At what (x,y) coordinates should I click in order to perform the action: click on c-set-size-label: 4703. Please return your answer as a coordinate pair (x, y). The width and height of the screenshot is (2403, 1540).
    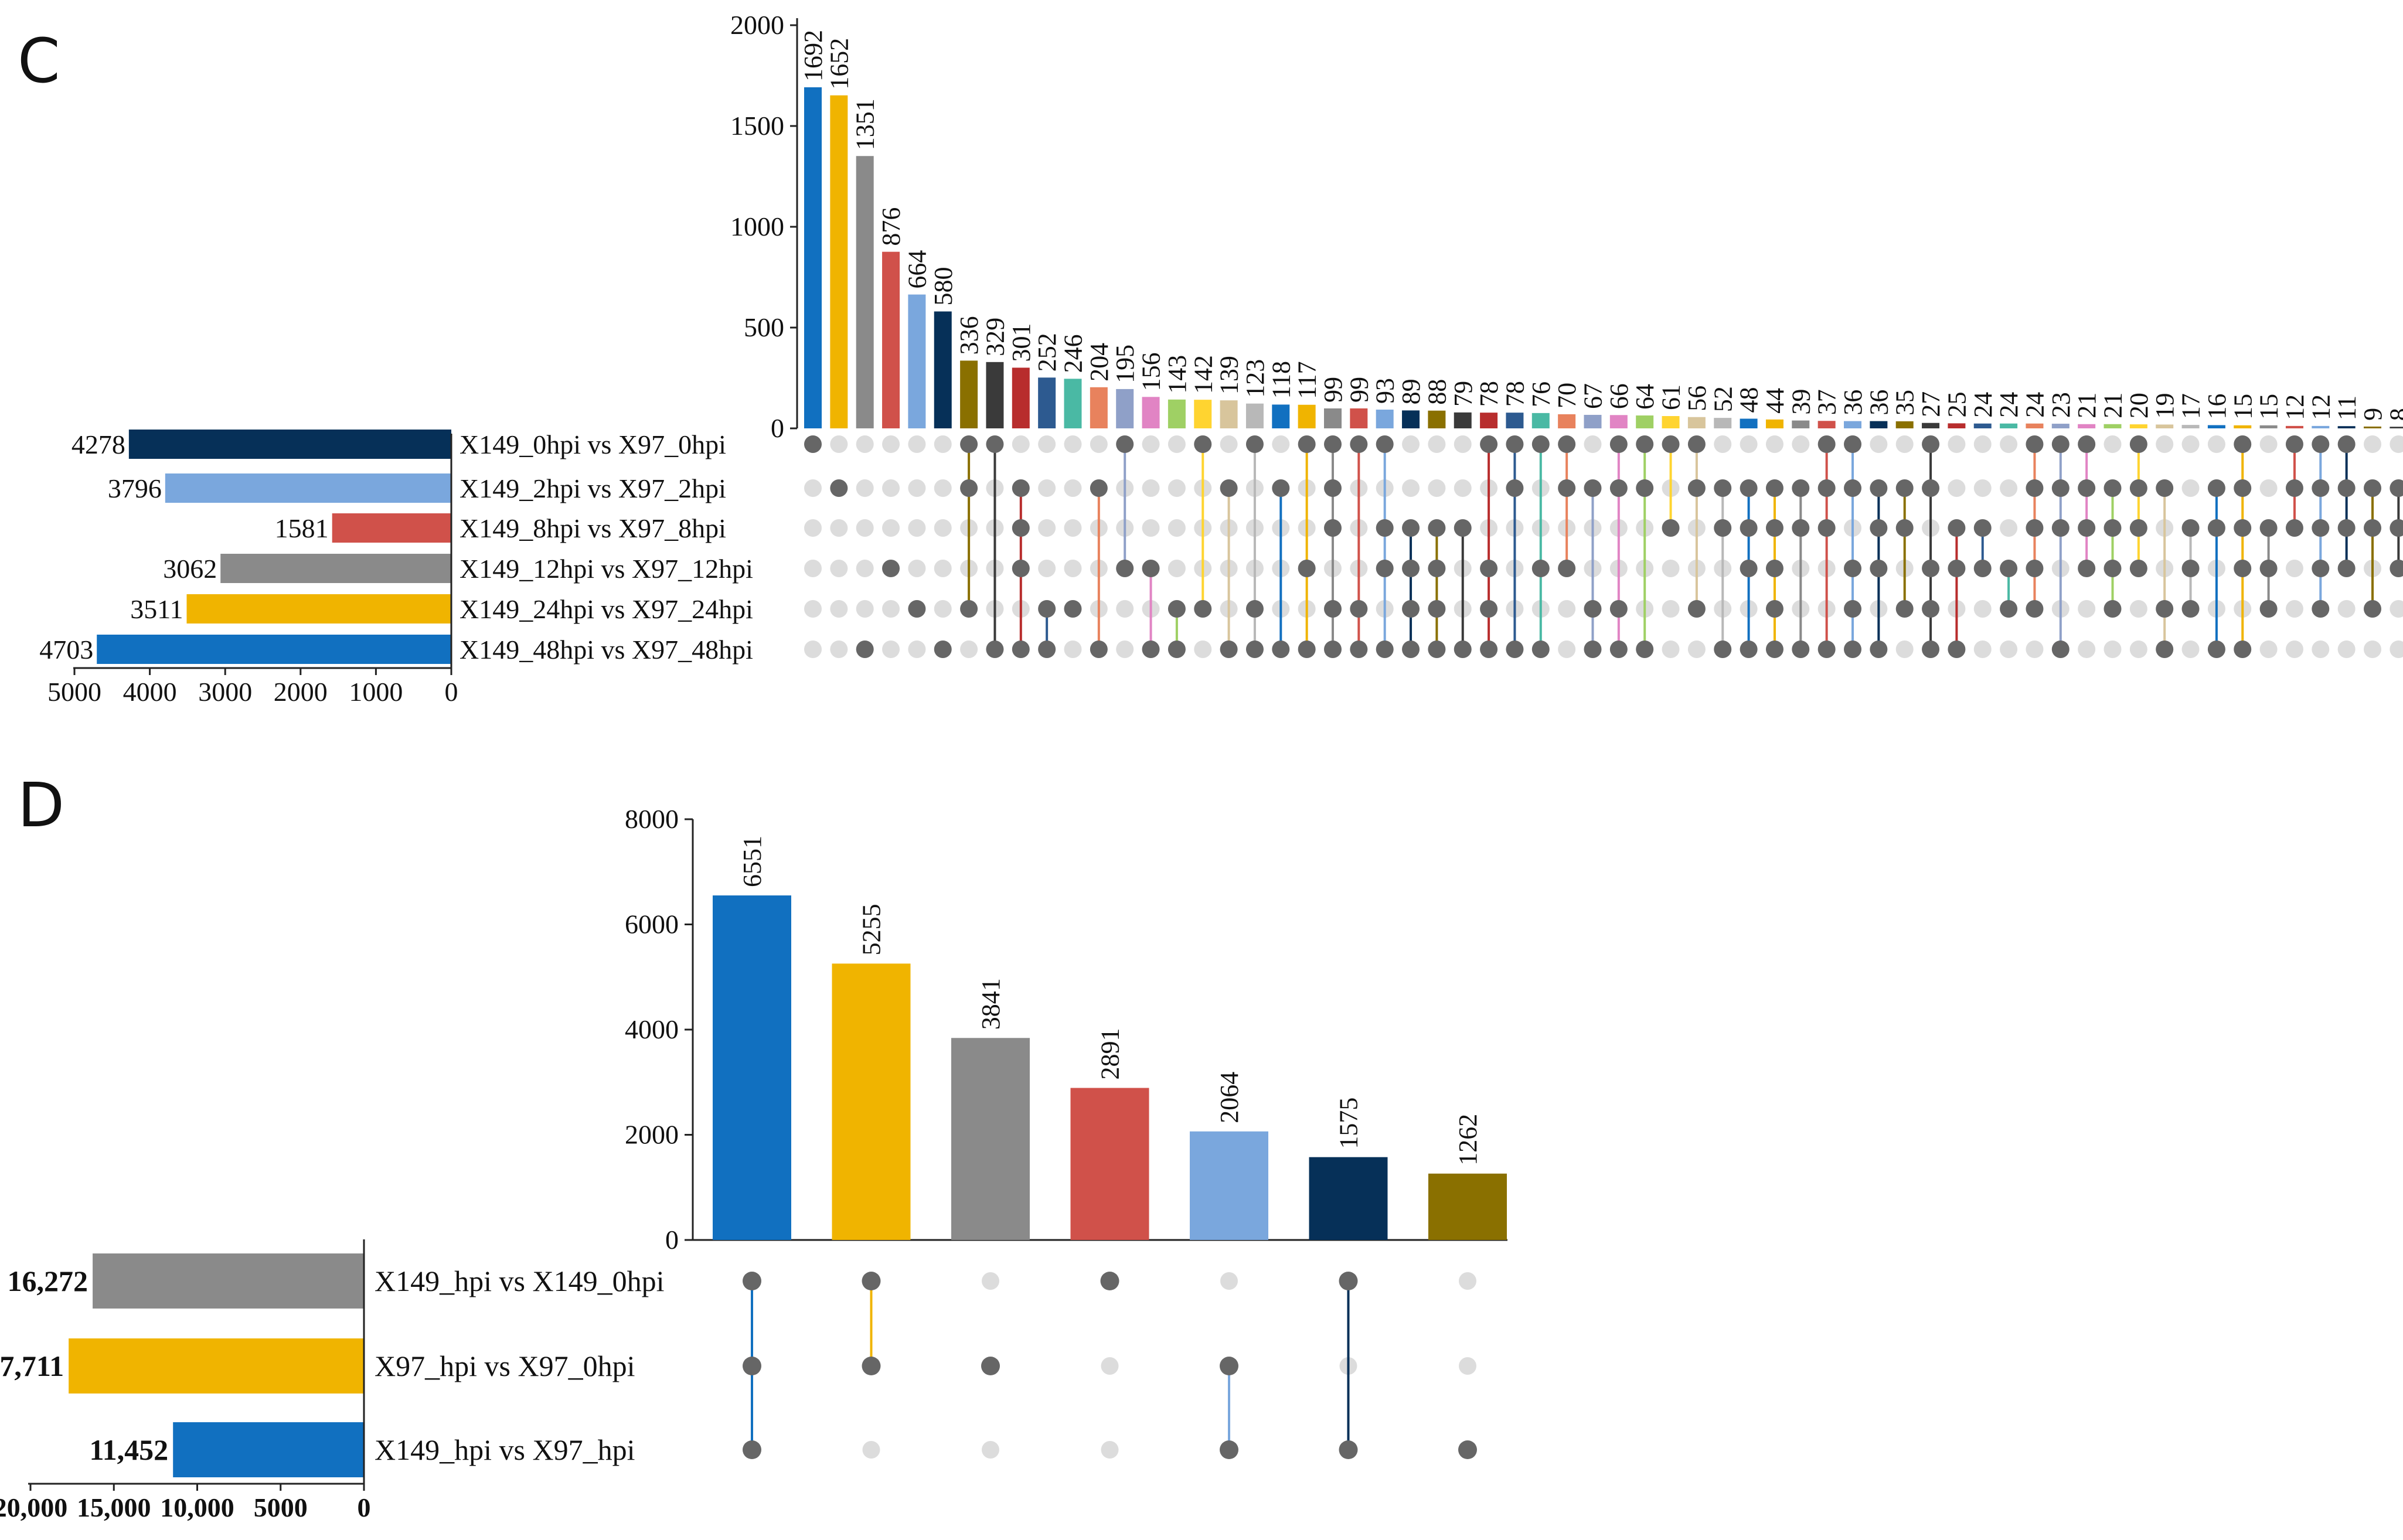
    Looking at the image, I should click on (66, 650).